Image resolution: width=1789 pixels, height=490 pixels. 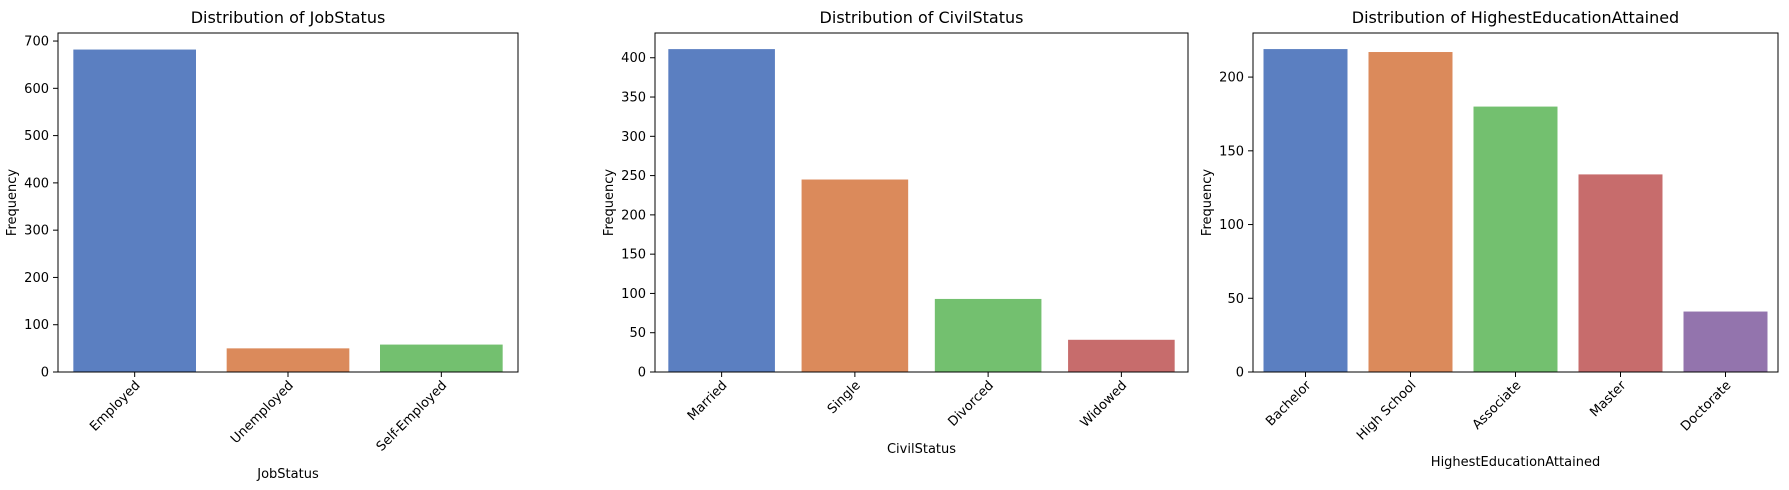 What do you see at coordinates (1104, 404) in the screenshot?
I see `x-tick-label: Widowed` at bounding box center [1104, 404].